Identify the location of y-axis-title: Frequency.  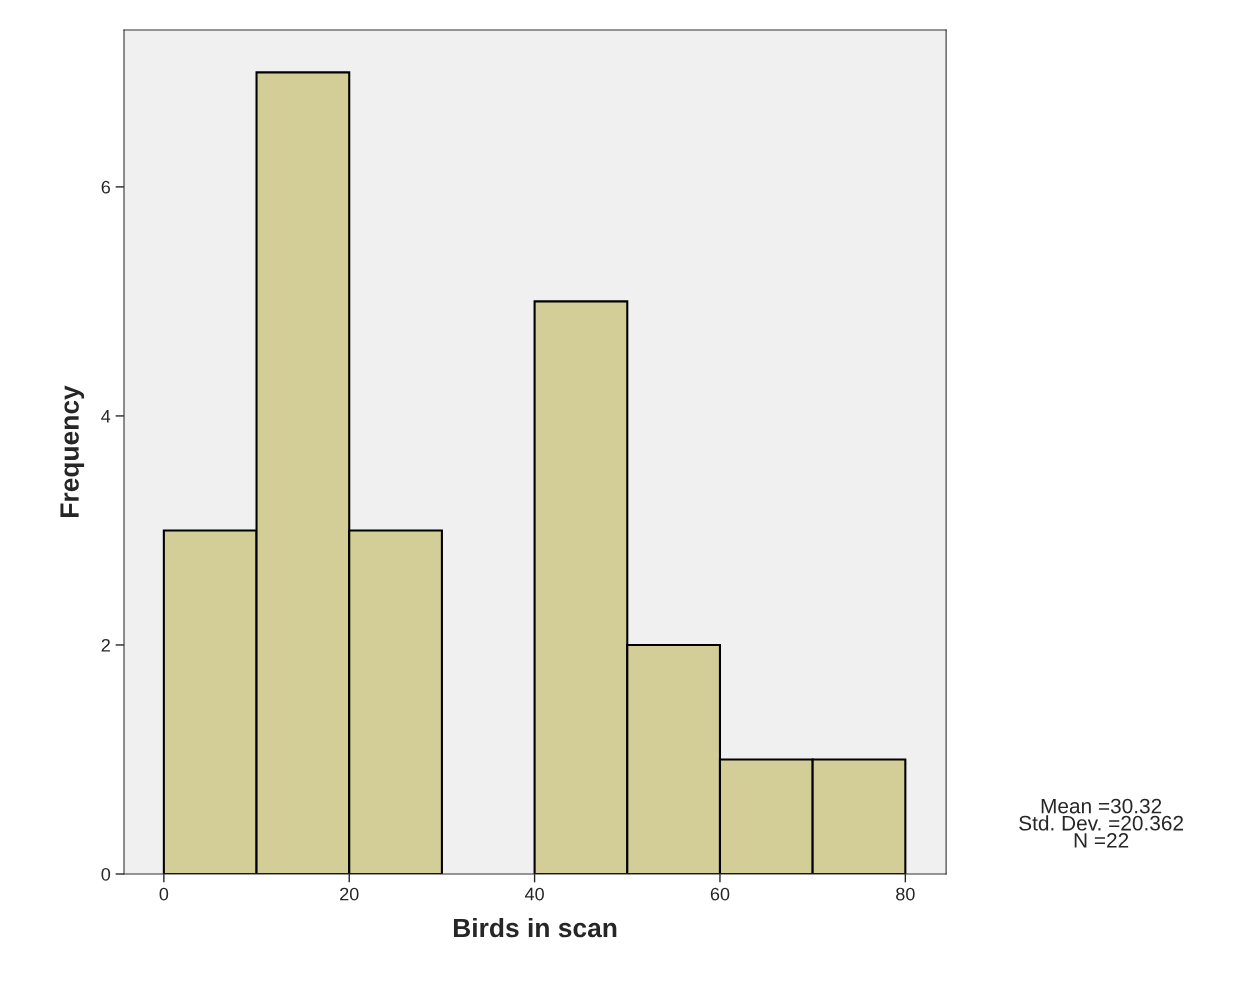
(72, 451).